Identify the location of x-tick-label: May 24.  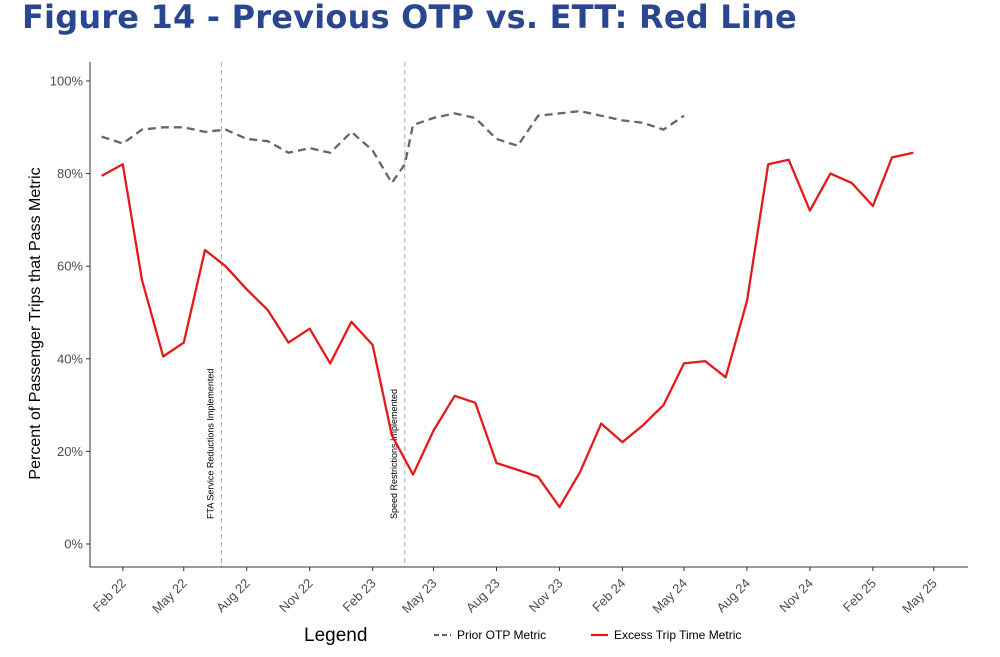
(669, 596).